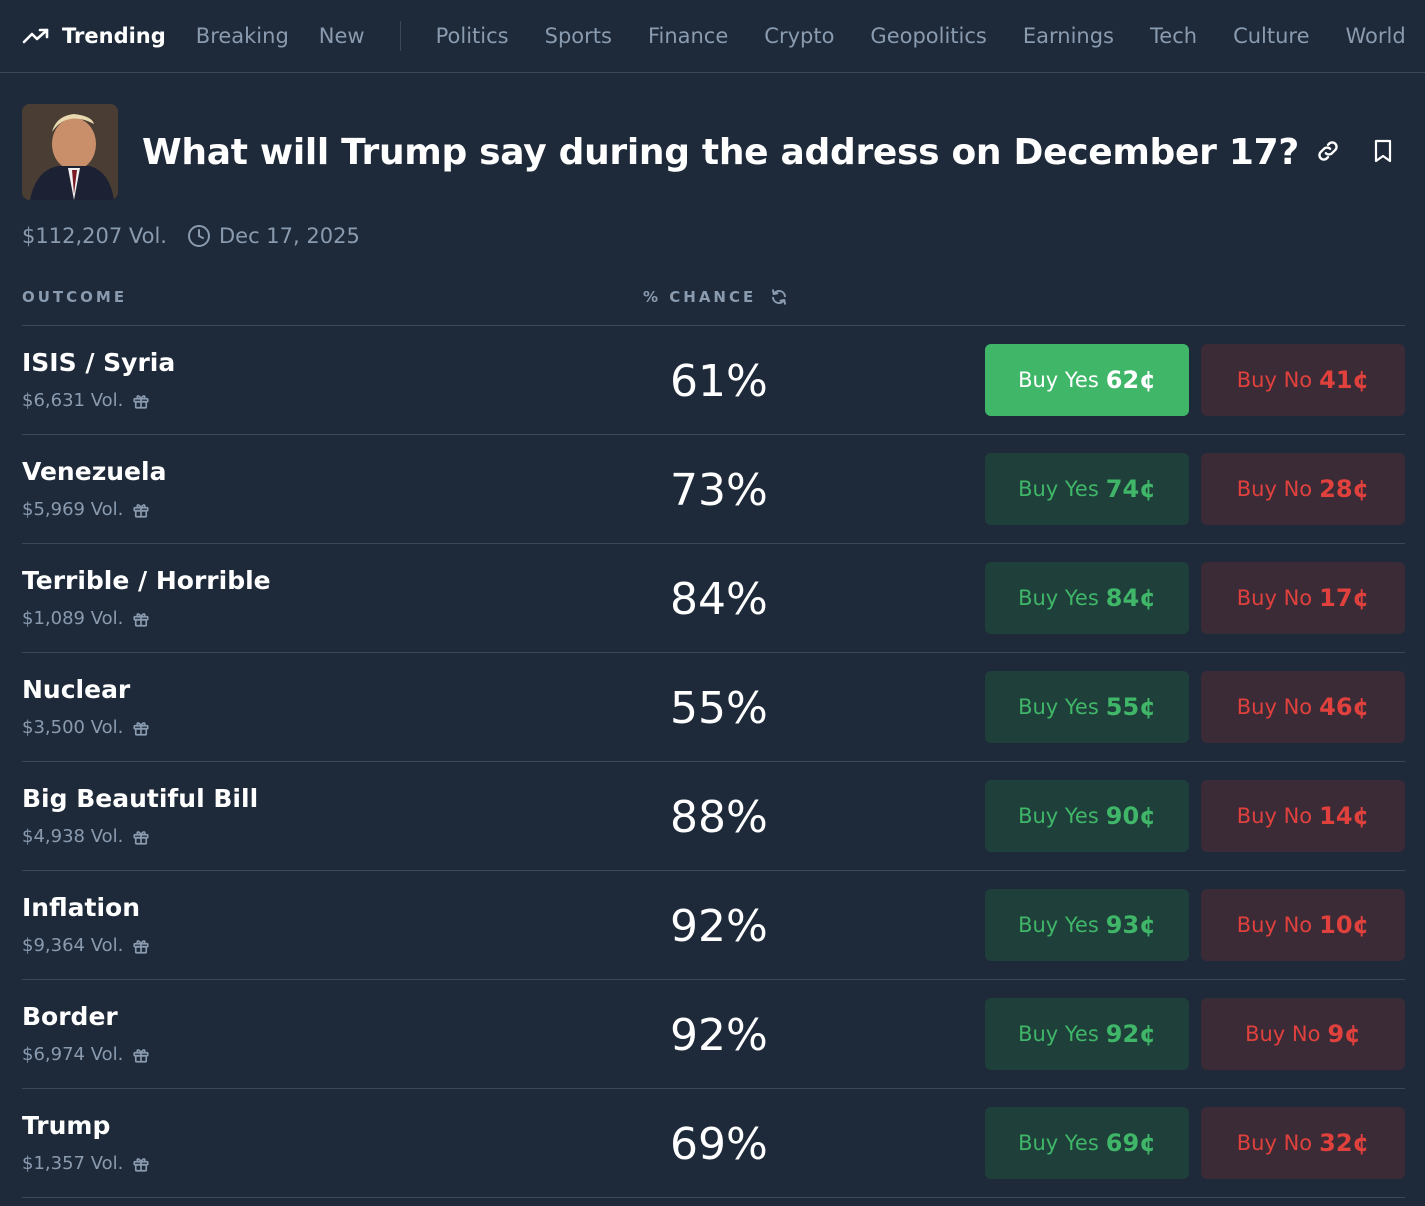 Image resolution: width=1425 pixels, height=1206 pixels. I want to click on buy-yes-button: Buy Yes 69¢, so click(1087, 1143).